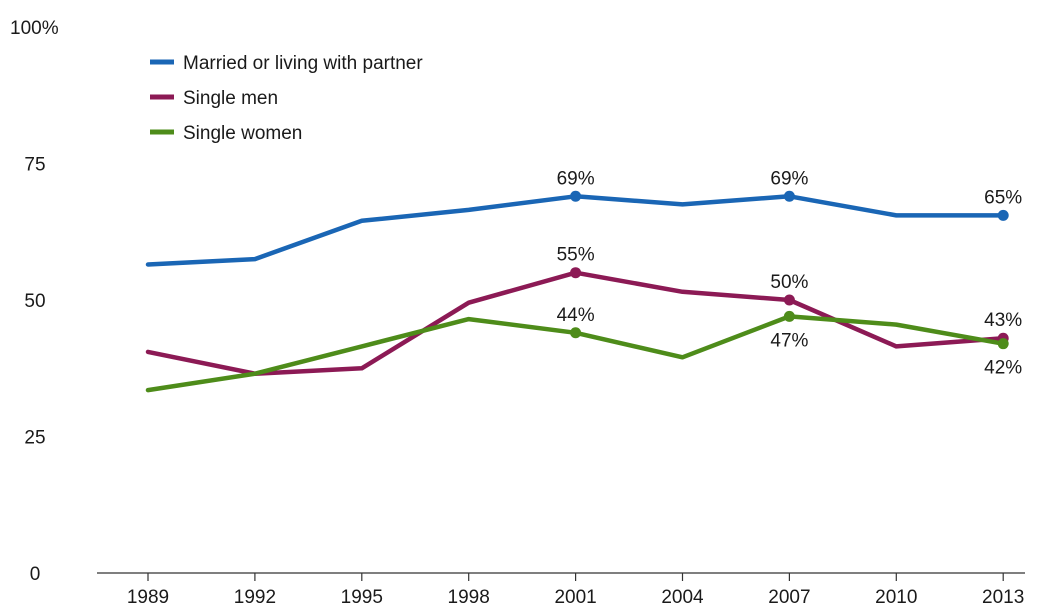 The height and width of the screenshot is (610, 1037). I want to click on y-tick-label: 0, so click(35, 574).